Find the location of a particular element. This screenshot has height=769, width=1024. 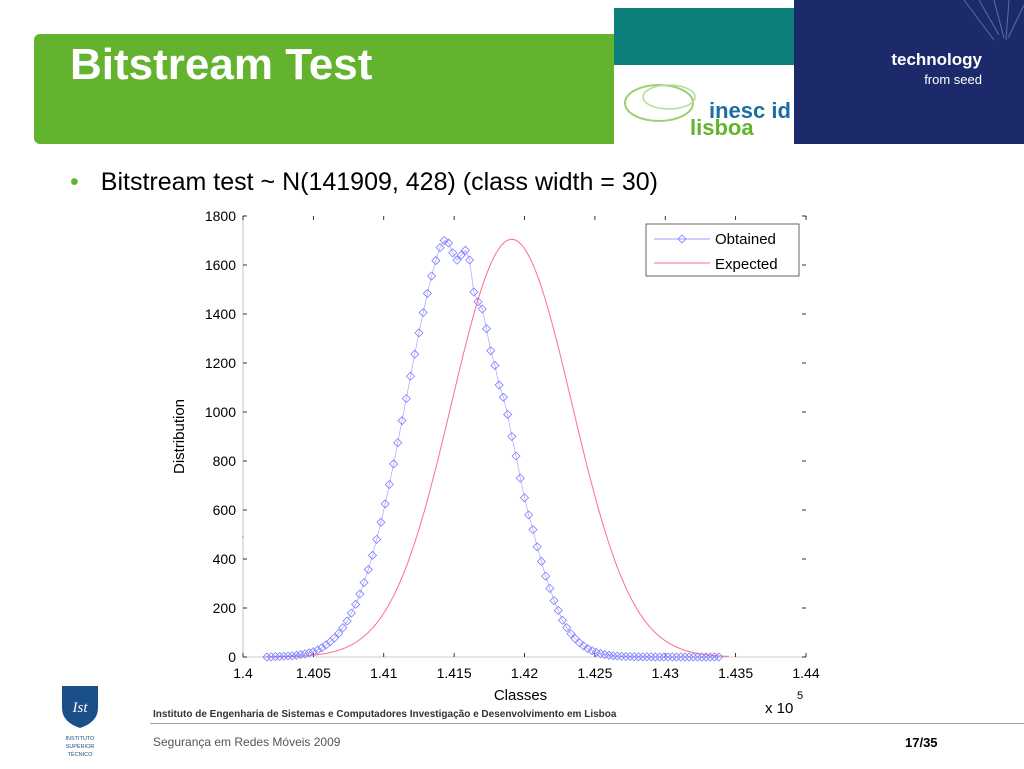

x-tick-label: 1.405 is located at coordinates (313, 673).